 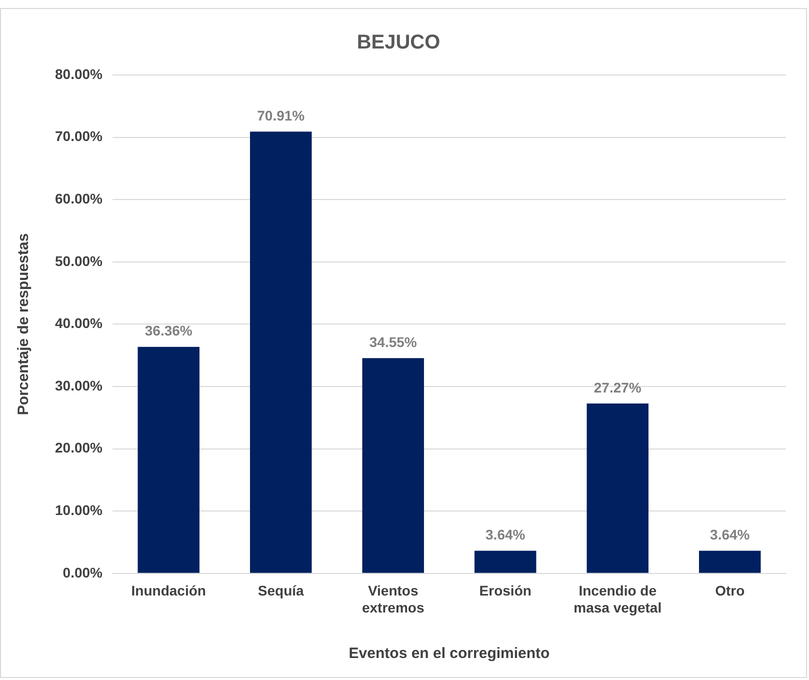 What do you see at coordinates (393, 342) in the screenshot?
I see `data-label: 34.55%` at bounding box center [393, 342].